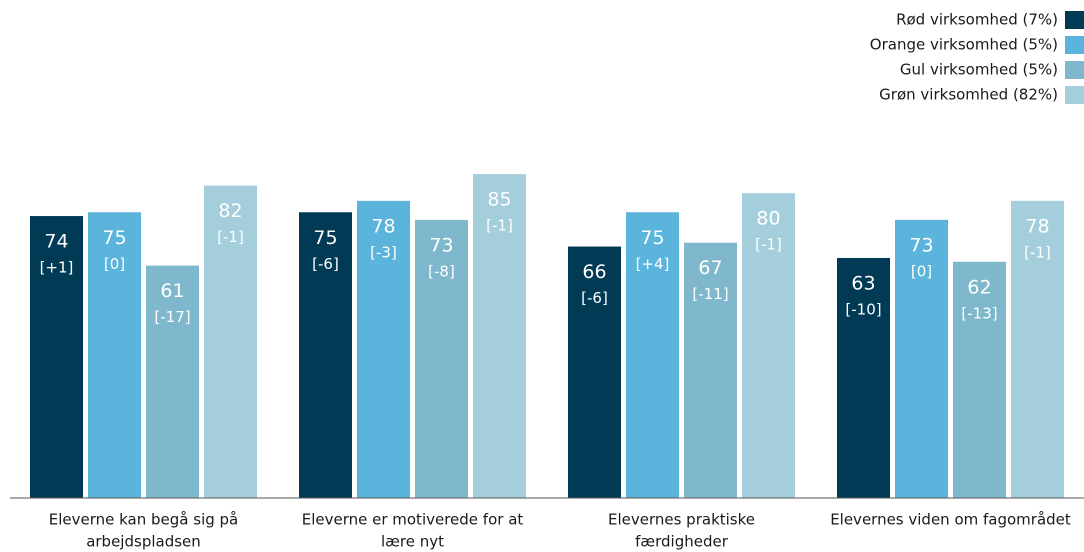  I want to click on value-label: 63, so click(863, 283).